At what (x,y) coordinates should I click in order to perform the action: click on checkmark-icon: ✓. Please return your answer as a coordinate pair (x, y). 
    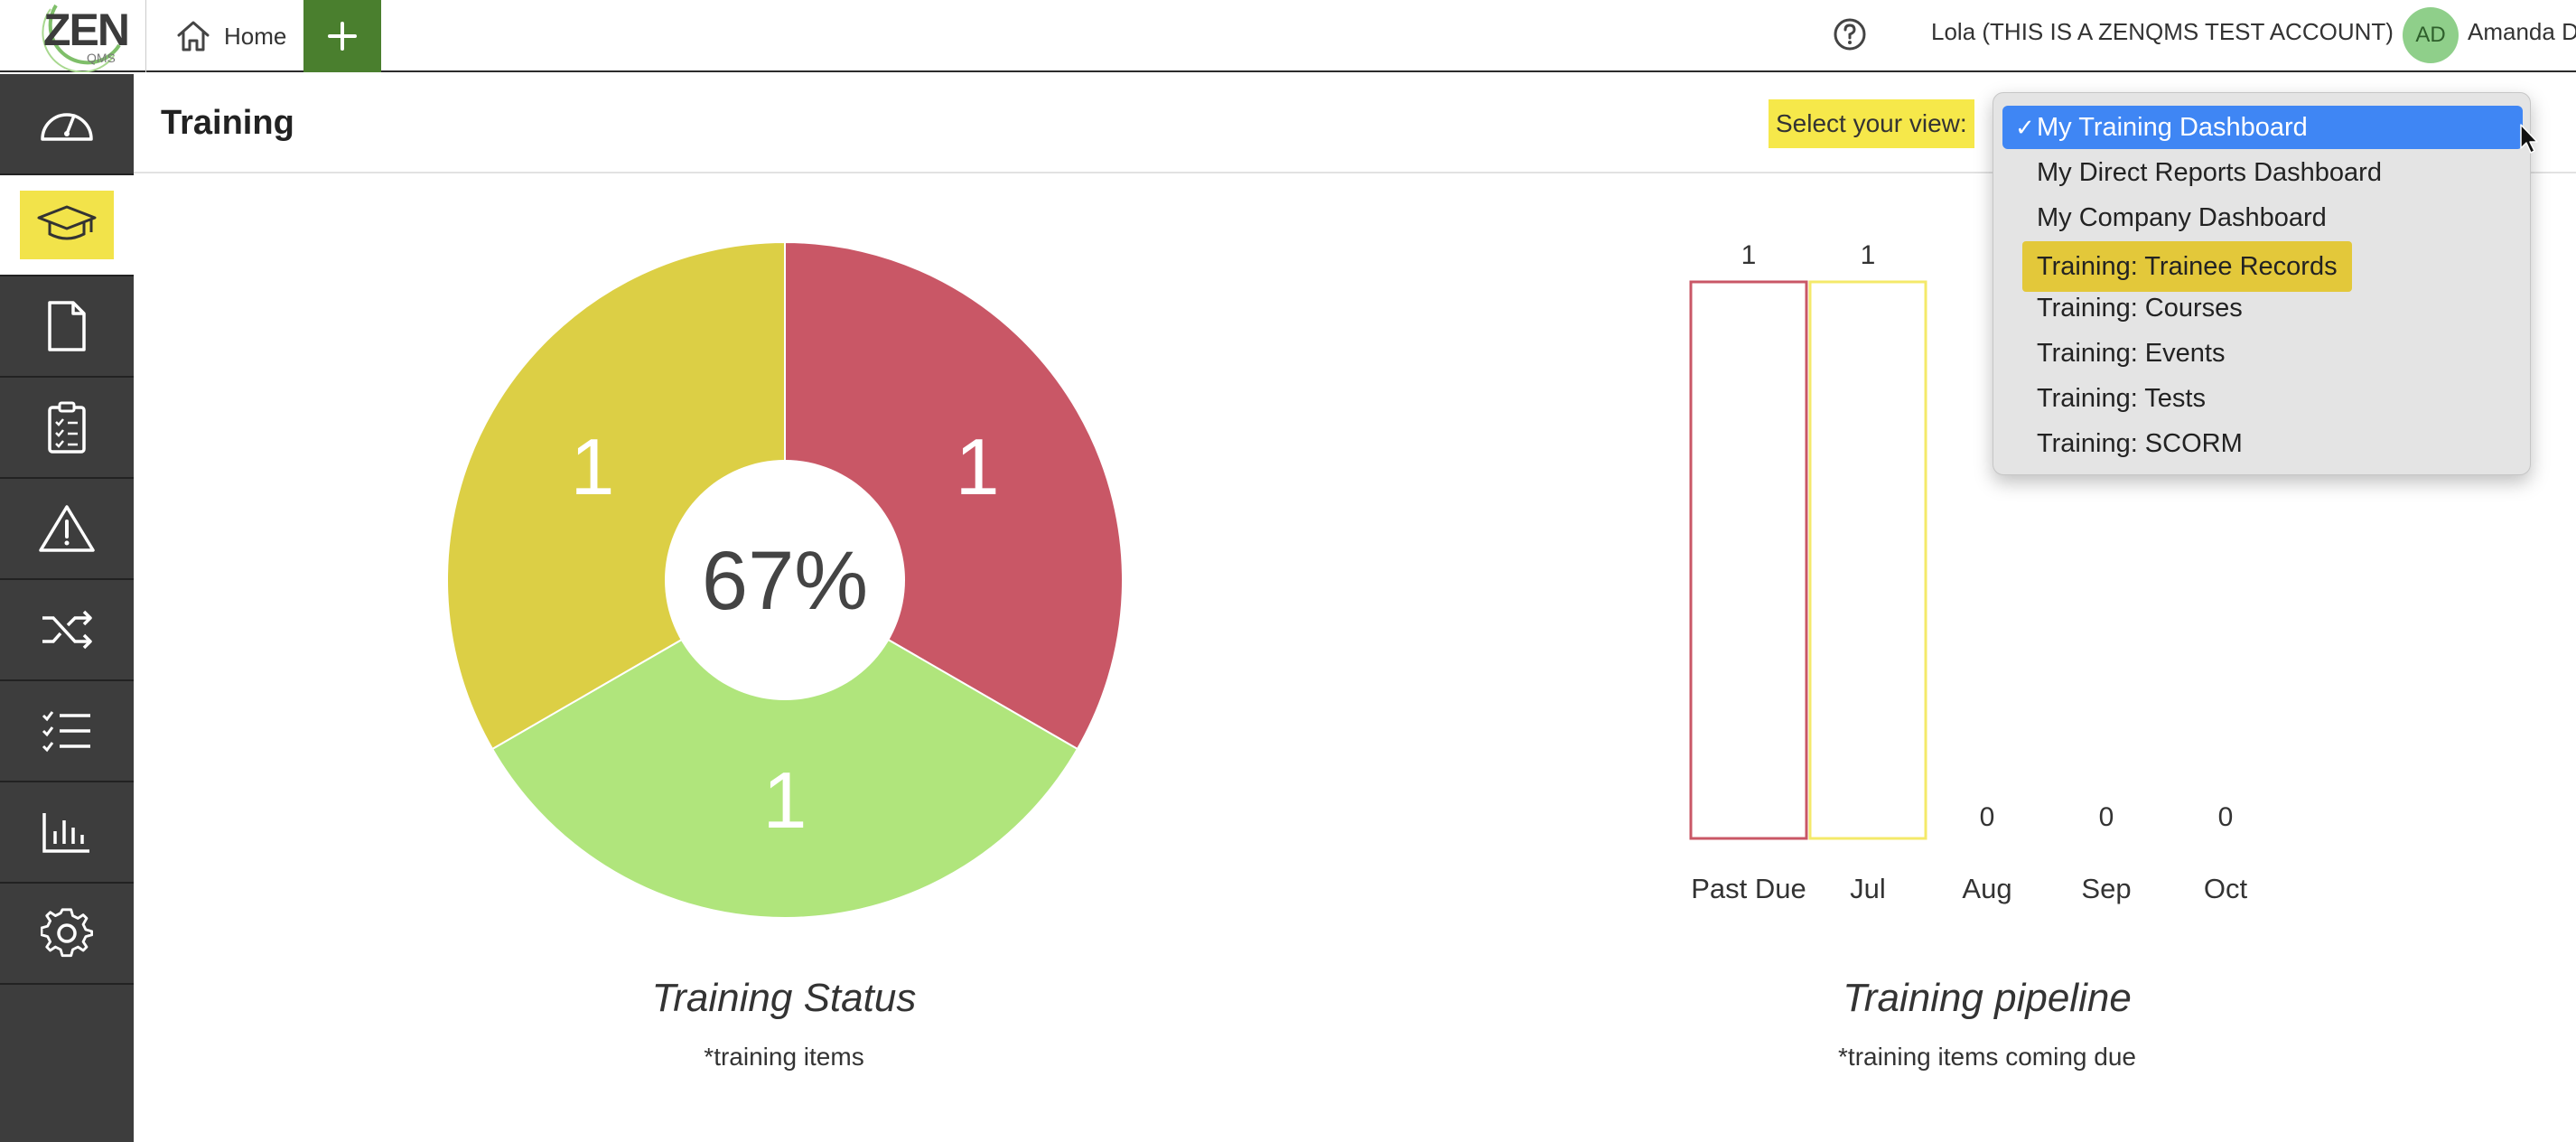
    Looking at the image, I should click on (2025, 127).